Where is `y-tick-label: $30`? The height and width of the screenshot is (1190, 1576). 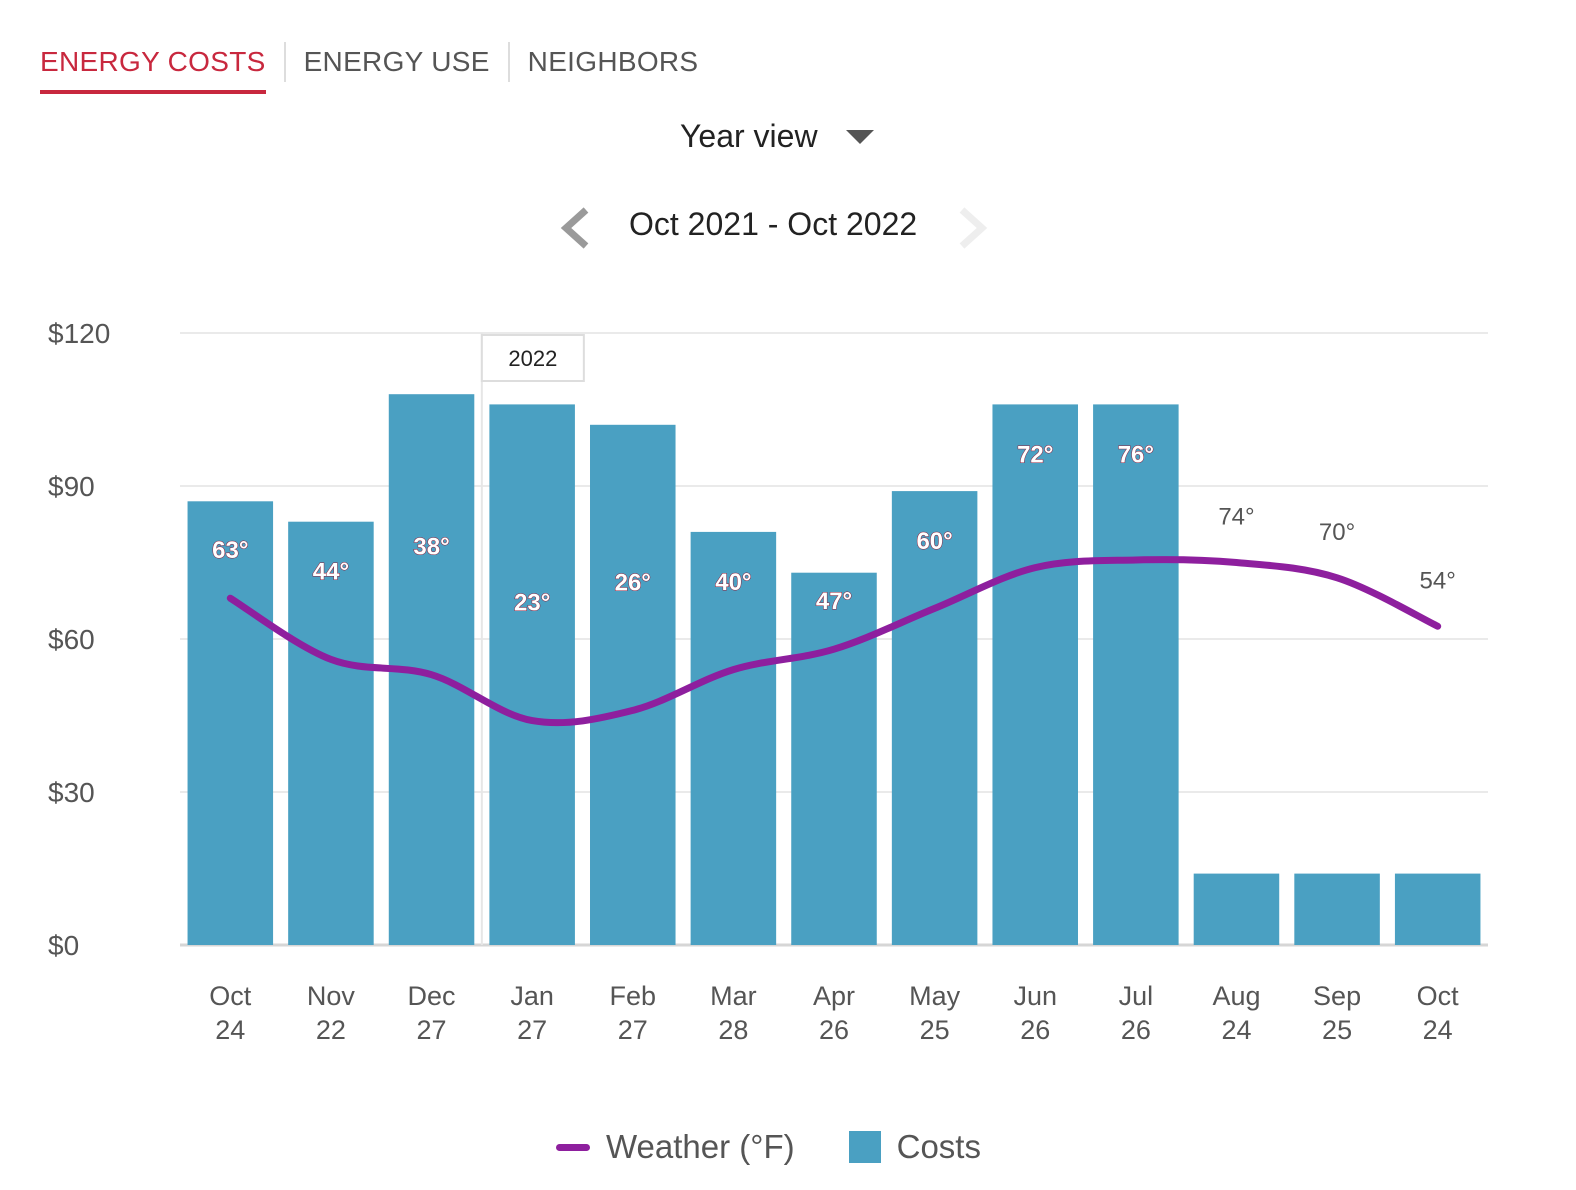
y-tick-label: $30 is located at coordinates (71, 792).